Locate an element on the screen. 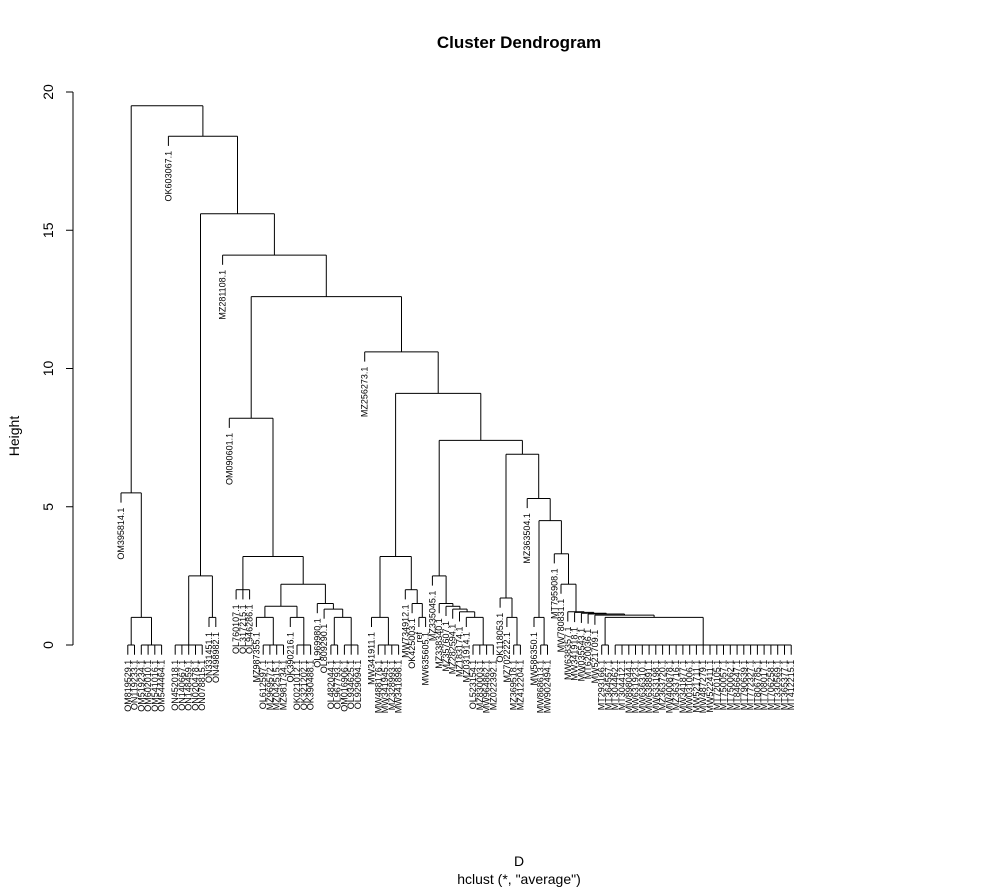 Image resolution: width=1001 pixels, height=891 pixels. leaf-label: OL929094.1 is located at coordinates (358, 685).